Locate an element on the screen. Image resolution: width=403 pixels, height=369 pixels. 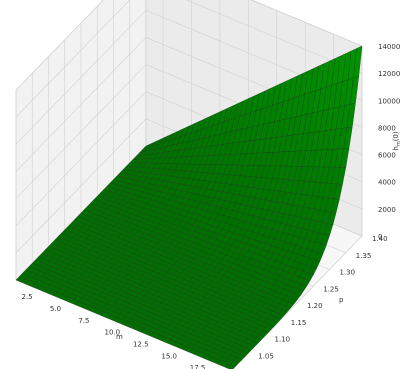
y-tick-label: 1.15 is located at coordinates (299, 323).